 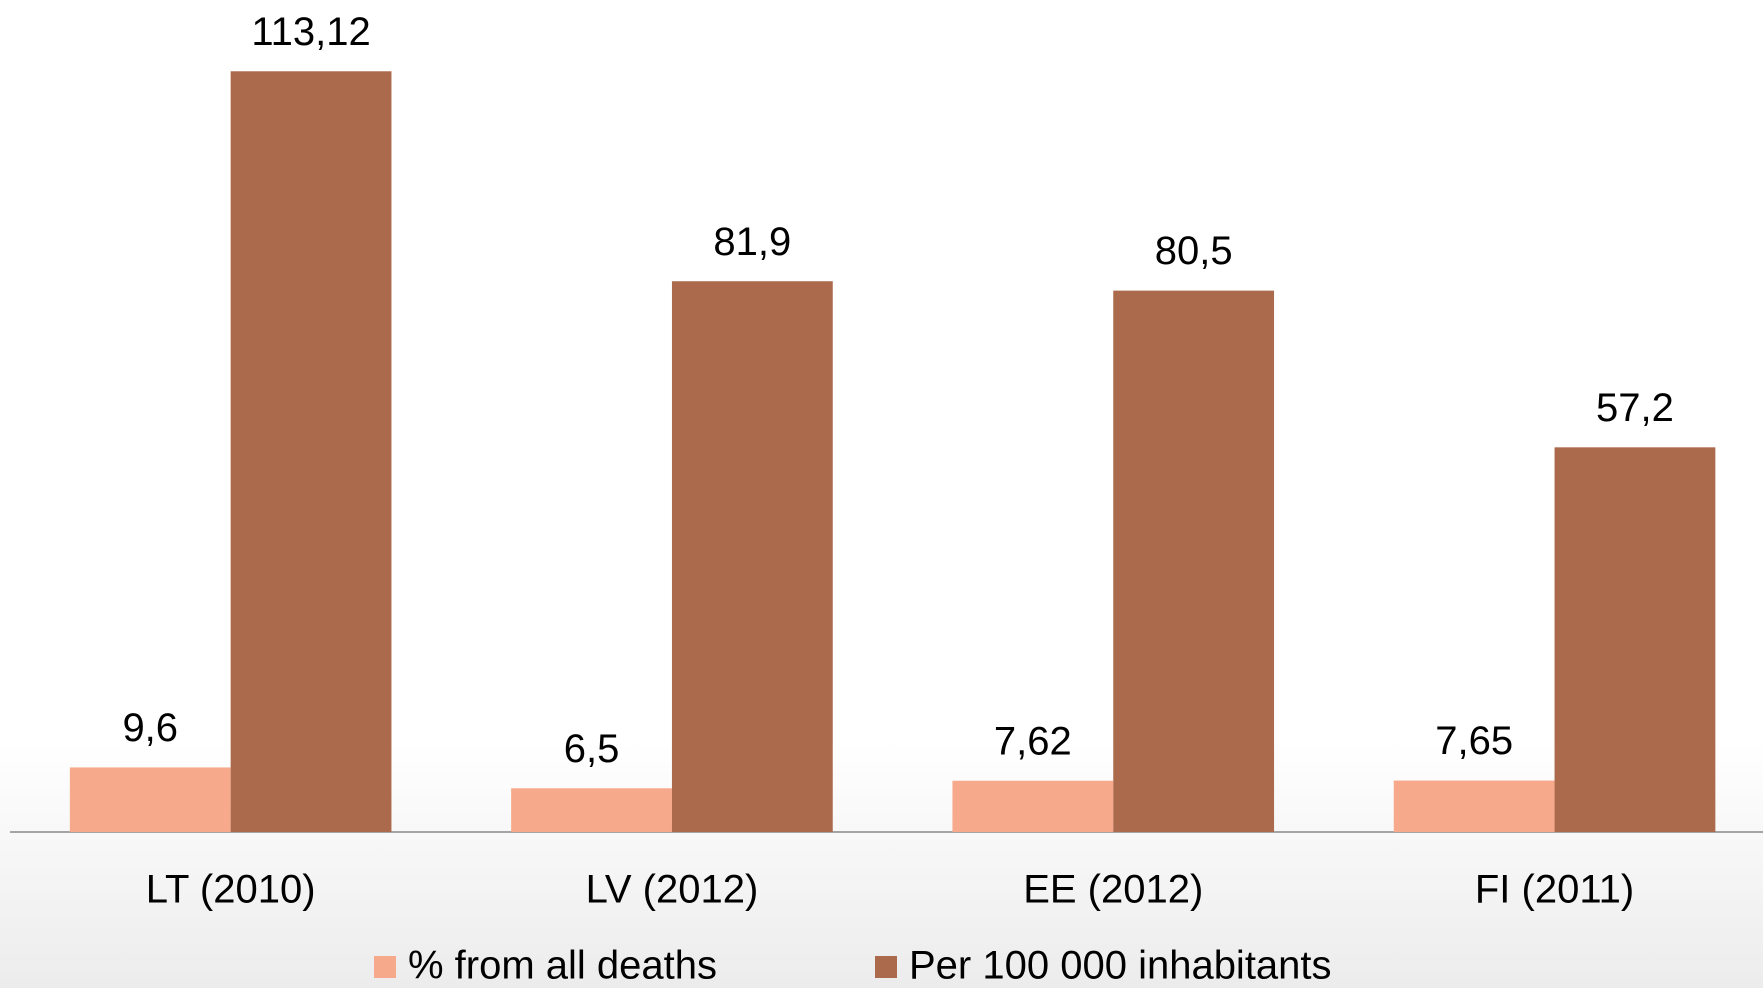 What do you see at coordinates (752, 242) in the screenshot?
I see `data-label: 81,9` at bounding box center [752, 242].